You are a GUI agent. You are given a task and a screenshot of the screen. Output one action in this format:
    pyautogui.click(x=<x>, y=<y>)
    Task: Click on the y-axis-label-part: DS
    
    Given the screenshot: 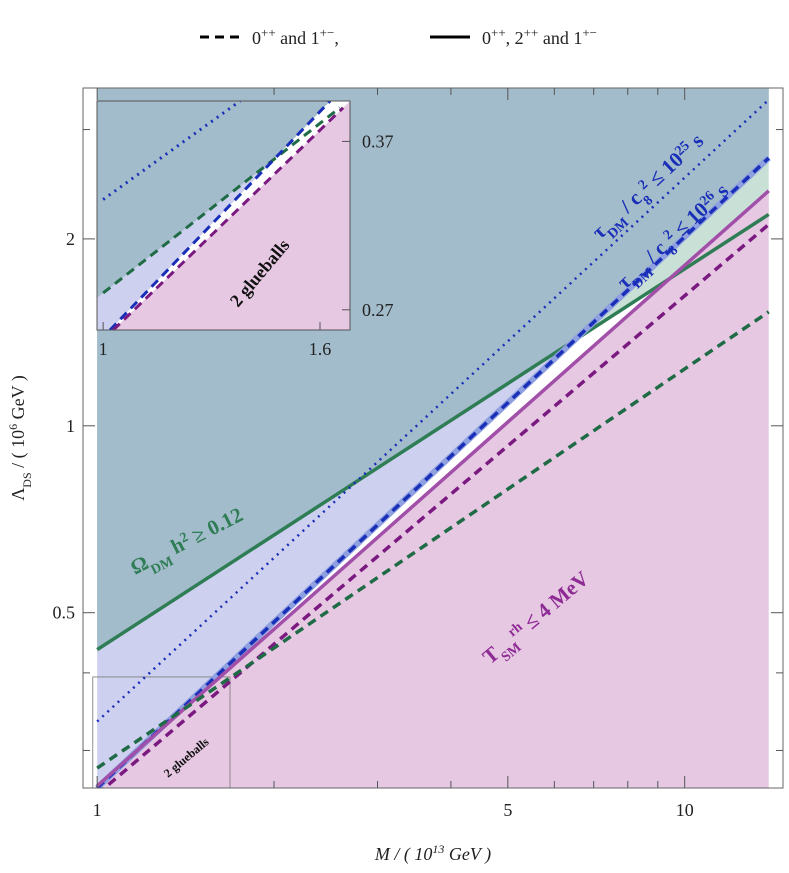 What is the action you would take?
    pyautogui.click(x=27, y=479)
    